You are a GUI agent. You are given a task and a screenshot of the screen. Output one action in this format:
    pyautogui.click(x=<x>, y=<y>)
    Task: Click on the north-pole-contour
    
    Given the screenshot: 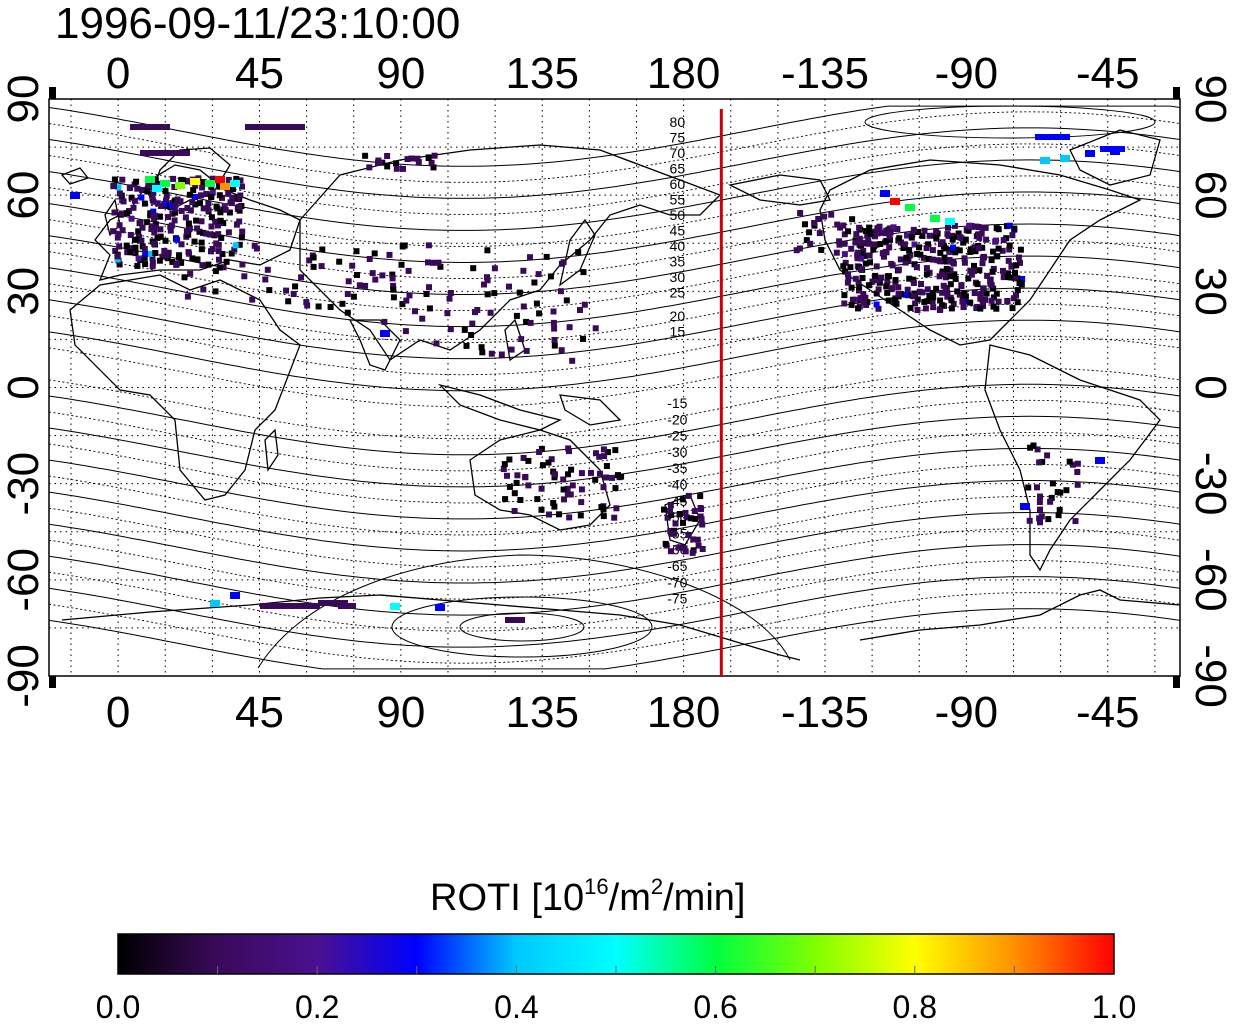 What is the action you would take?
    pyautogui.click(x=1010, y=122)
    